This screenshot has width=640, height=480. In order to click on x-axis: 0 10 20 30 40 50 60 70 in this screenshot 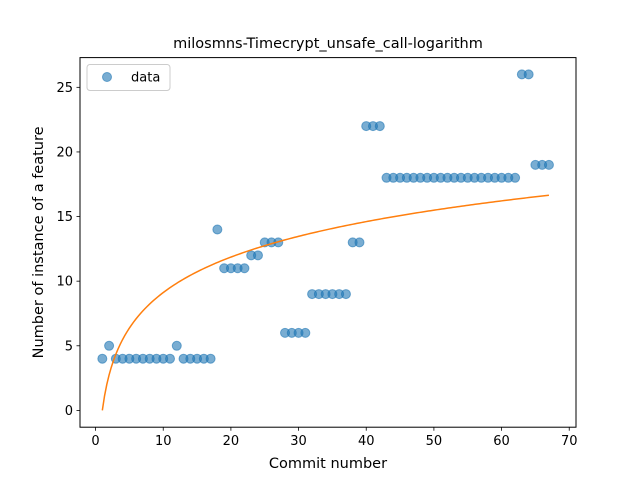, I will do `click(334, 438)`.